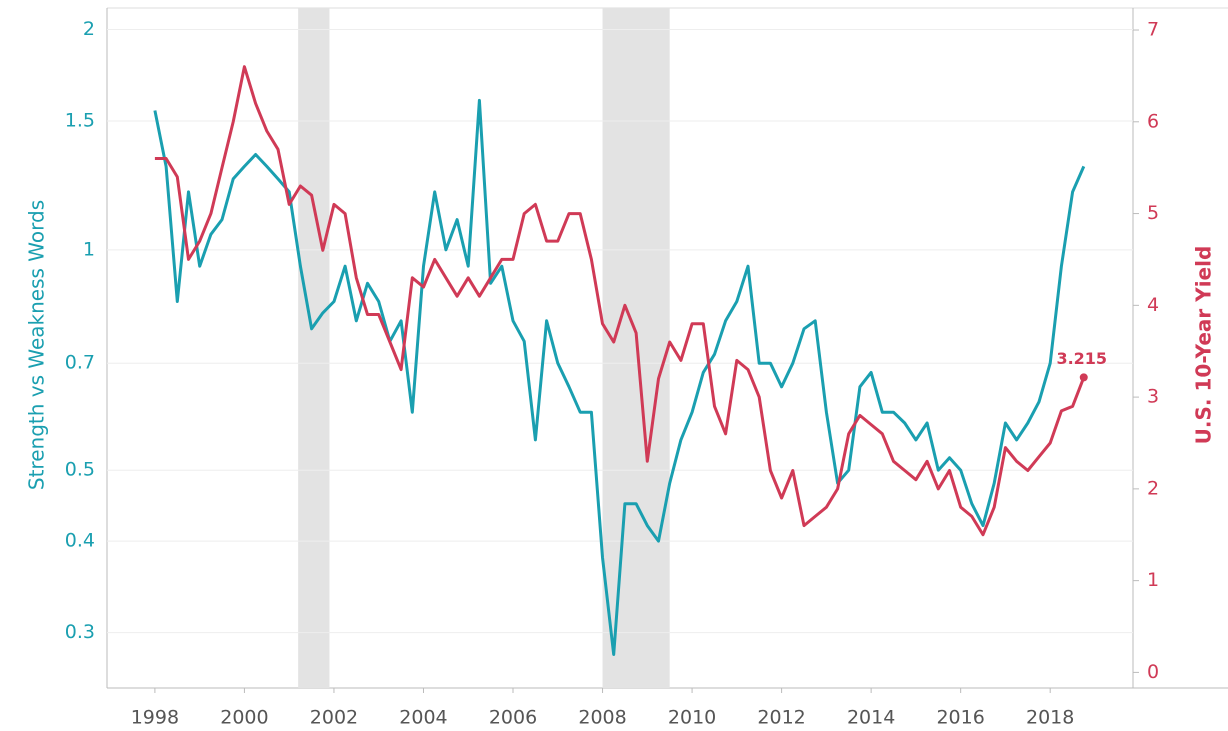 The image size is (1228, 731). I want to click on y2-tick-label: 7, so click(1153, 30).